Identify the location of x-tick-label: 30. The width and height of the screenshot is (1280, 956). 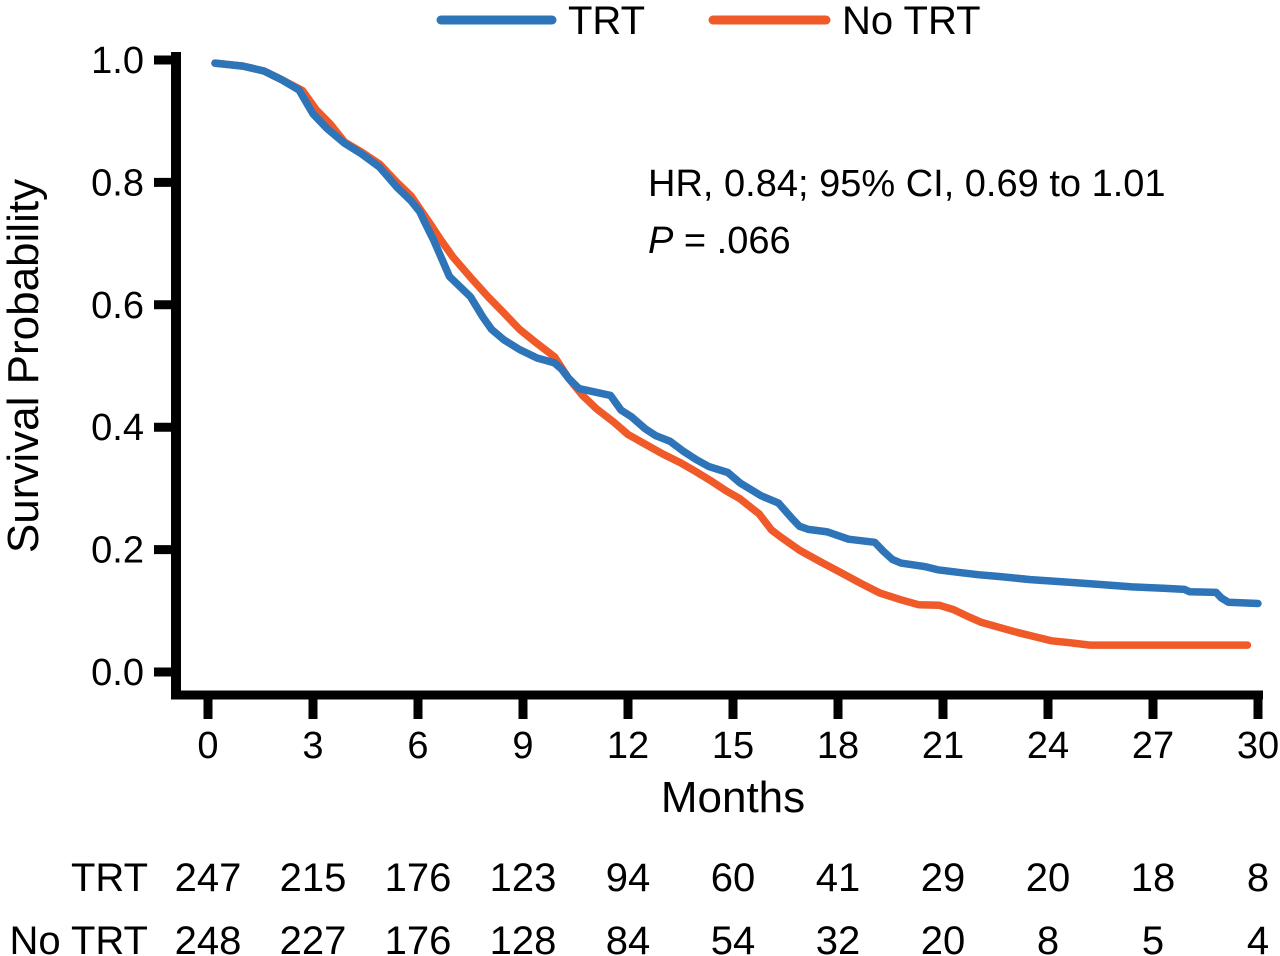
(1258, 746).